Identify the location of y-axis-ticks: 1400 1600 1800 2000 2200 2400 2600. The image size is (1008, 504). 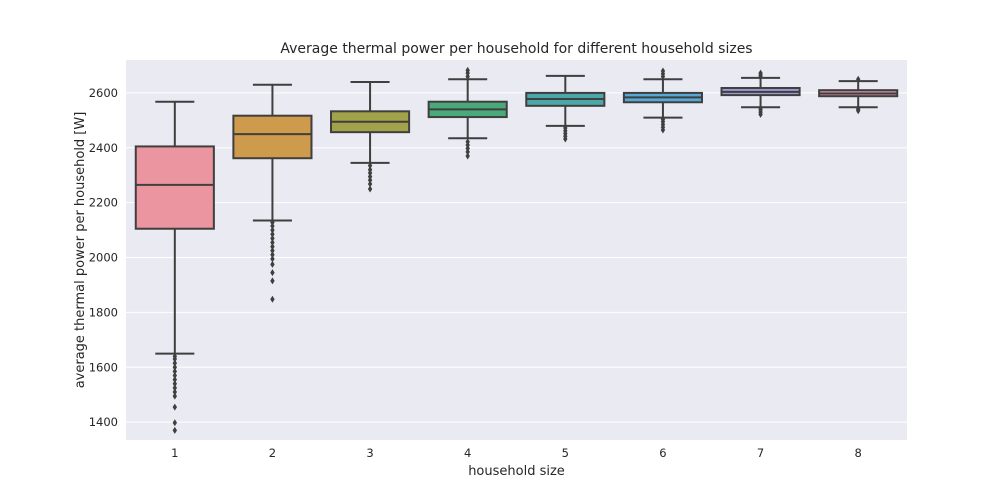
(103, 257).